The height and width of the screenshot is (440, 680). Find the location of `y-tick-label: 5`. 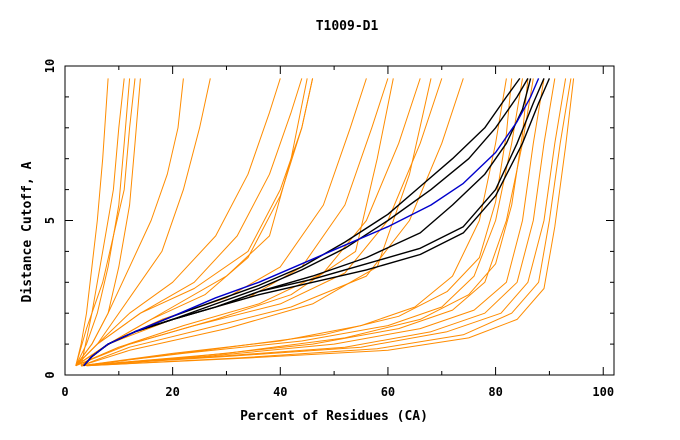

y-tick-label: 5 is located at coordinates (50, 220).